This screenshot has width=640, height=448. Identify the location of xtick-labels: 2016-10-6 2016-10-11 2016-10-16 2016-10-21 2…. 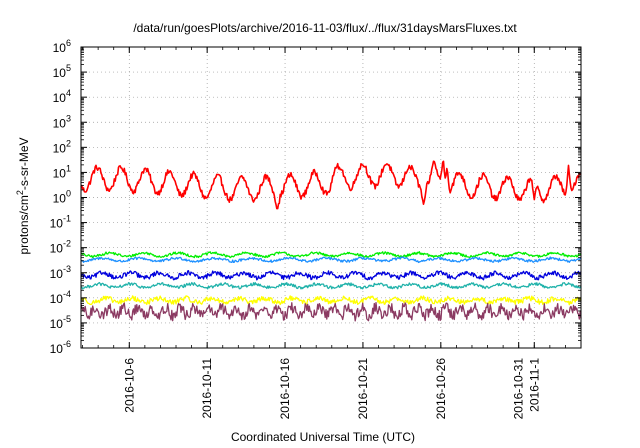
(331, 389).